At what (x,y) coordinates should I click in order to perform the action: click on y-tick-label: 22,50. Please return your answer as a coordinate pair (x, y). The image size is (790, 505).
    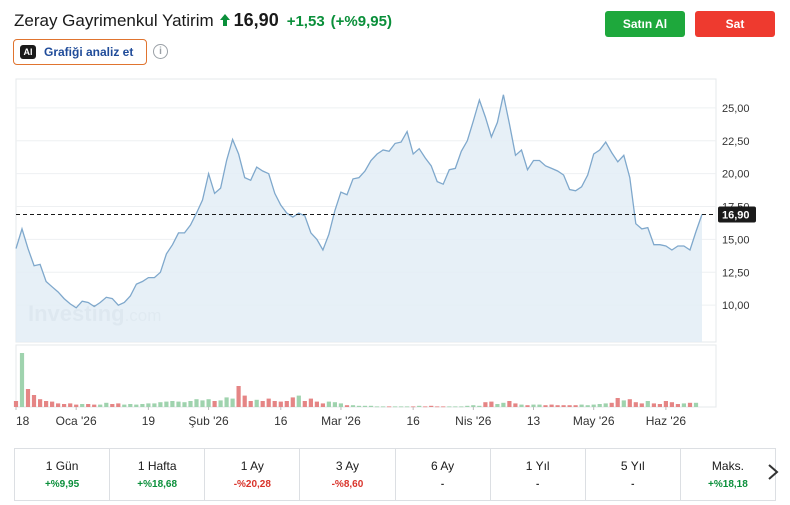
    Looking at the image, I should click on (736, 142).